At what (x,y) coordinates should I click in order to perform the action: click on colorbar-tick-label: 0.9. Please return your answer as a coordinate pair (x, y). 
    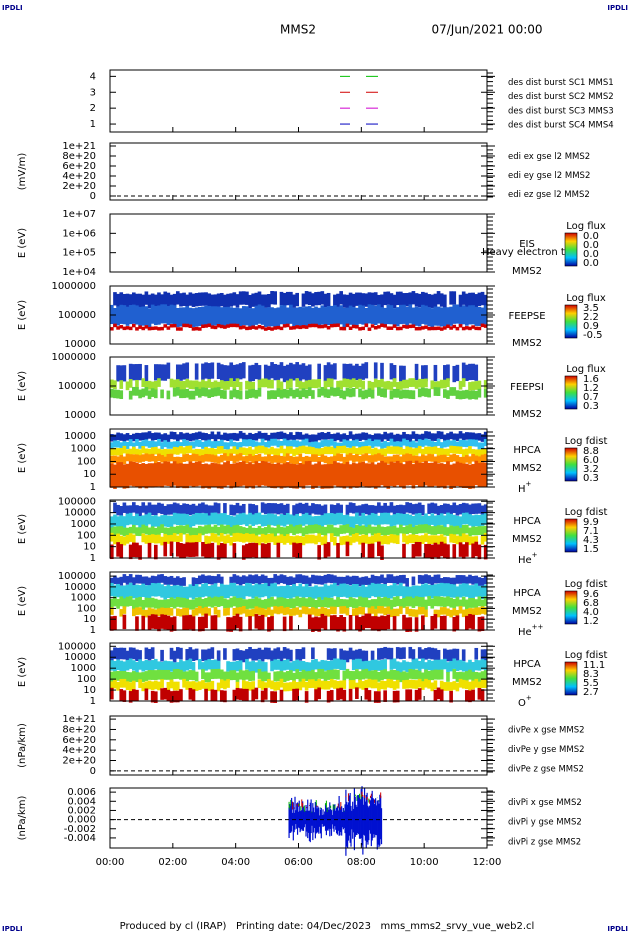
    Looking at the image, I should click on (591, 326).